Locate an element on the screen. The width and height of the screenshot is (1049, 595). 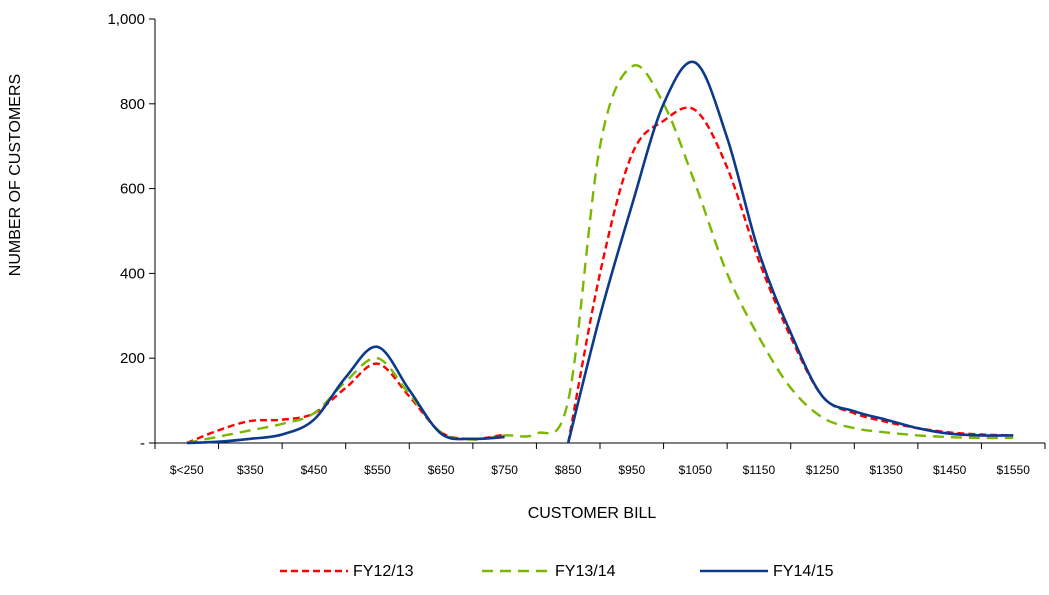
y-axis-ticks: - 200 400 600 800 1,000 is located at coordinates (131, 231).